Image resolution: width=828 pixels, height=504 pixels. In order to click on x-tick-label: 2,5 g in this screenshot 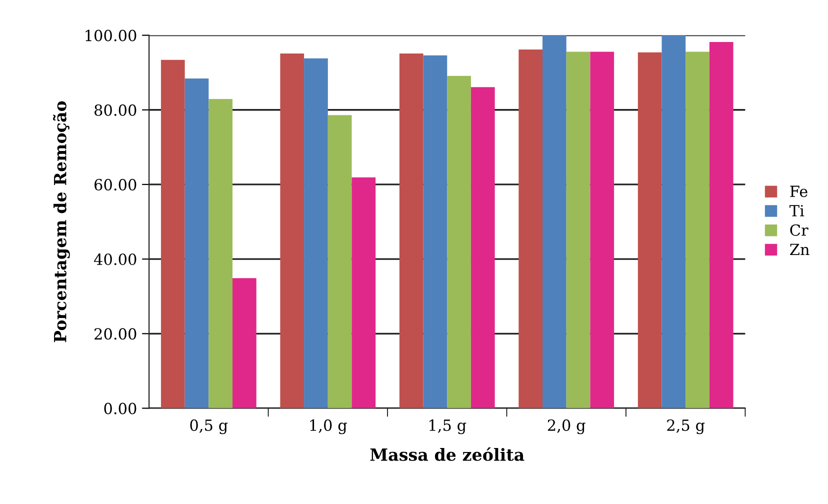, I will do `click(686, 426)`.